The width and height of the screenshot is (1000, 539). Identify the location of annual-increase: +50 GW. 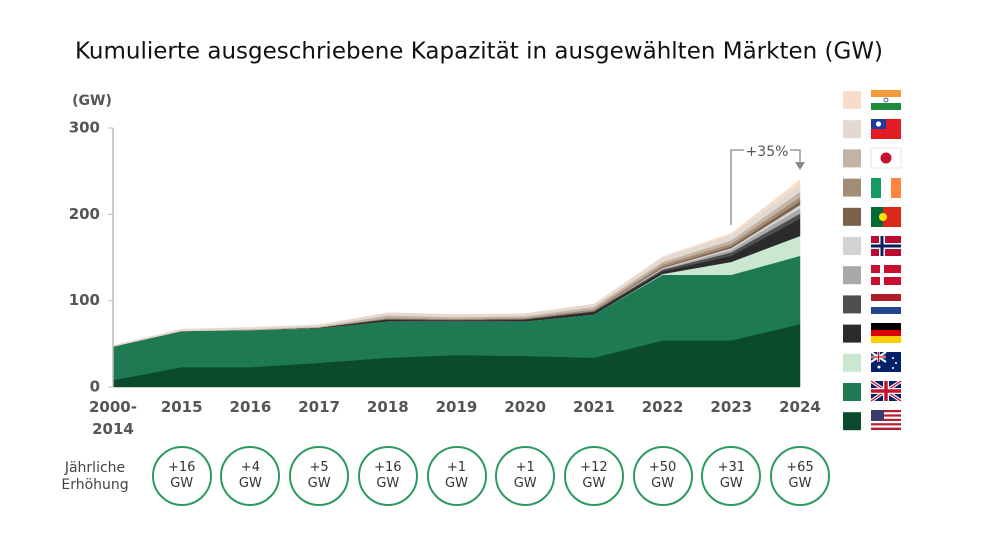
(662, 476).